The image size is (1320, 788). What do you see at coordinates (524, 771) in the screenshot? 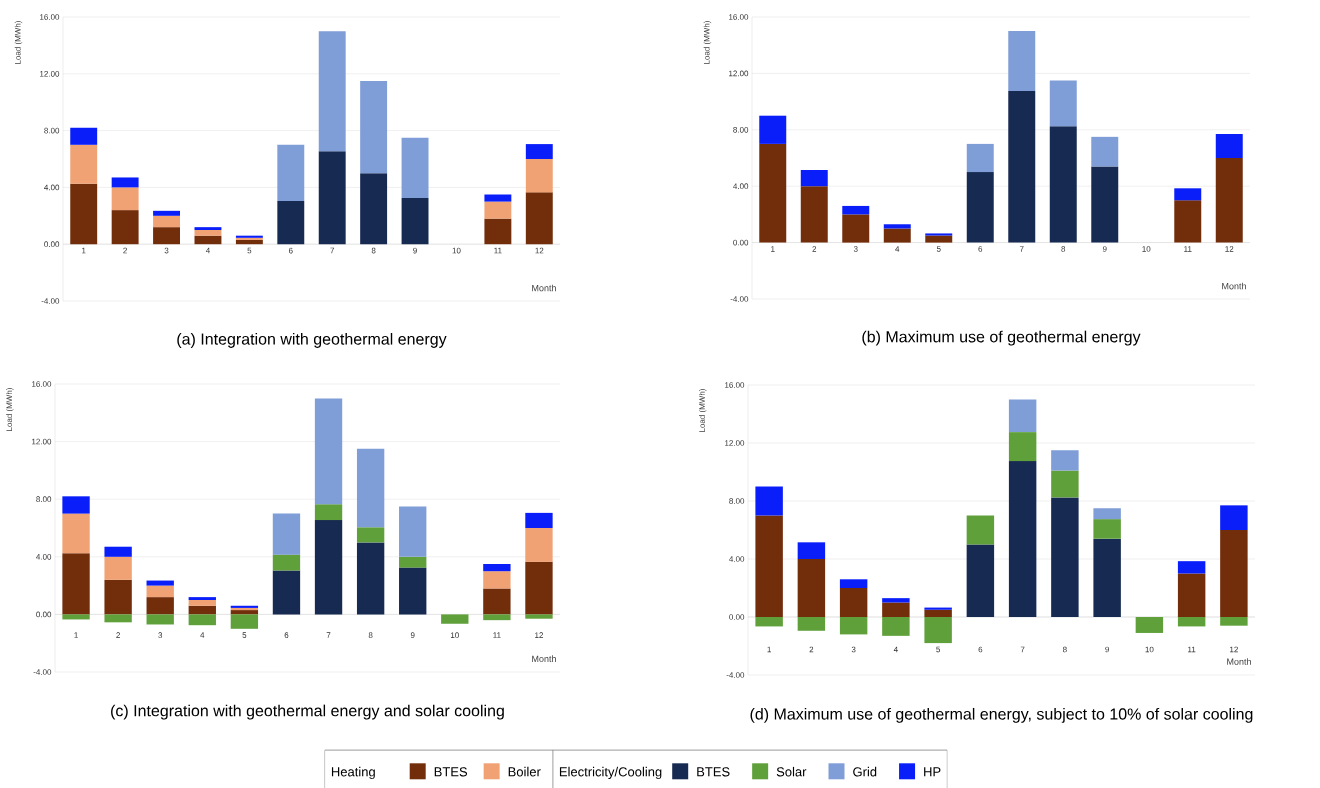
I see `legend-label: Boiler` at bounding box center [524, 771].